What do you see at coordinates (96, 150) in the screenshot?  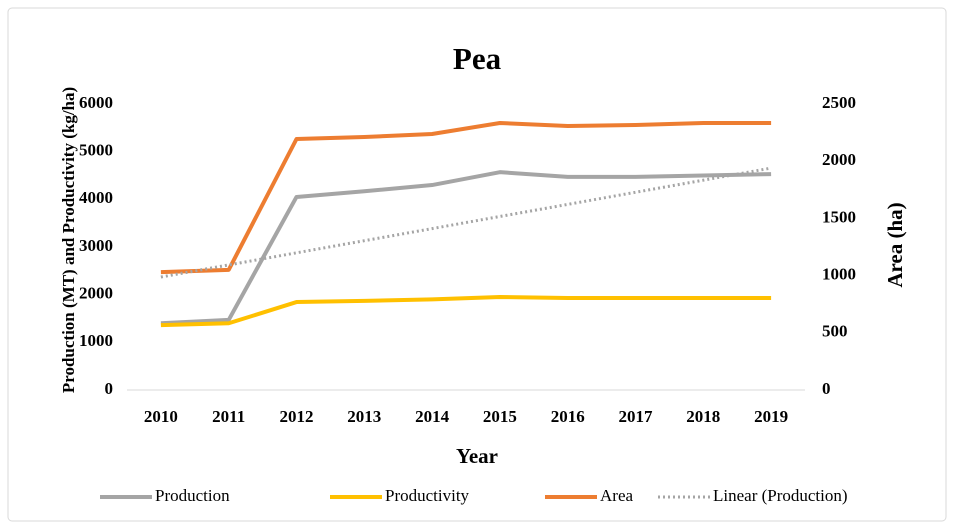 I see `y-tick-label: 5000` at bounding box center [96, 150].